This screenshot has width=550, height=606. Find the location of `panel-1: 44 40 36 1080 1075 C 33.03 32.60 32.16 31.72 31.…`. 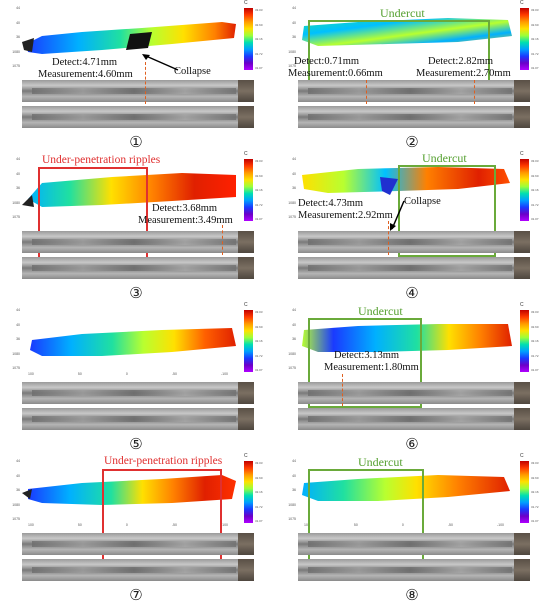

panel-1: 44 40 36 1080 1075 C 33.03 32.60 32.16 31.72 31.… is located at coordinates (136, 75).